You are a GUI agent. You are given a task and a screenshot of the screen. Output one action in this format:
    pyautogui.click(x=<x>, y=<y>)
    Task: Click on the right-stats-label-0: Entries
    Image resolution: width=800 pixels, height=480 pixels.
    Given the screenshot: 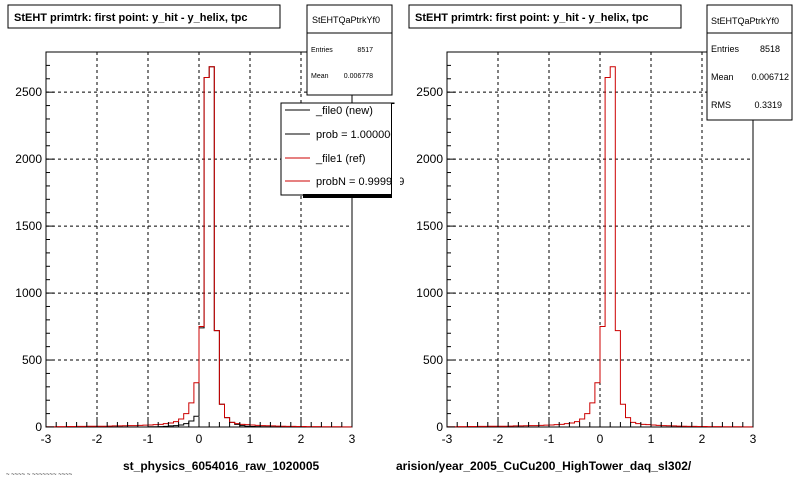 What is the action you would take?
    pyautogui.click(x=725, y=49)
    